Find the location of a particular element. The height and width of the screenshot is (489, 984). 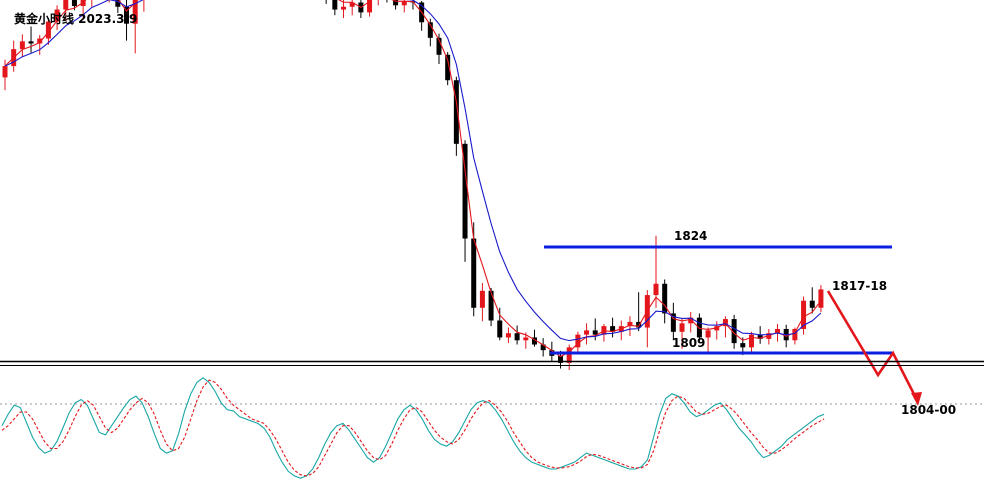

current-price-label: 1817-18 is located at coordinates (859, 286).